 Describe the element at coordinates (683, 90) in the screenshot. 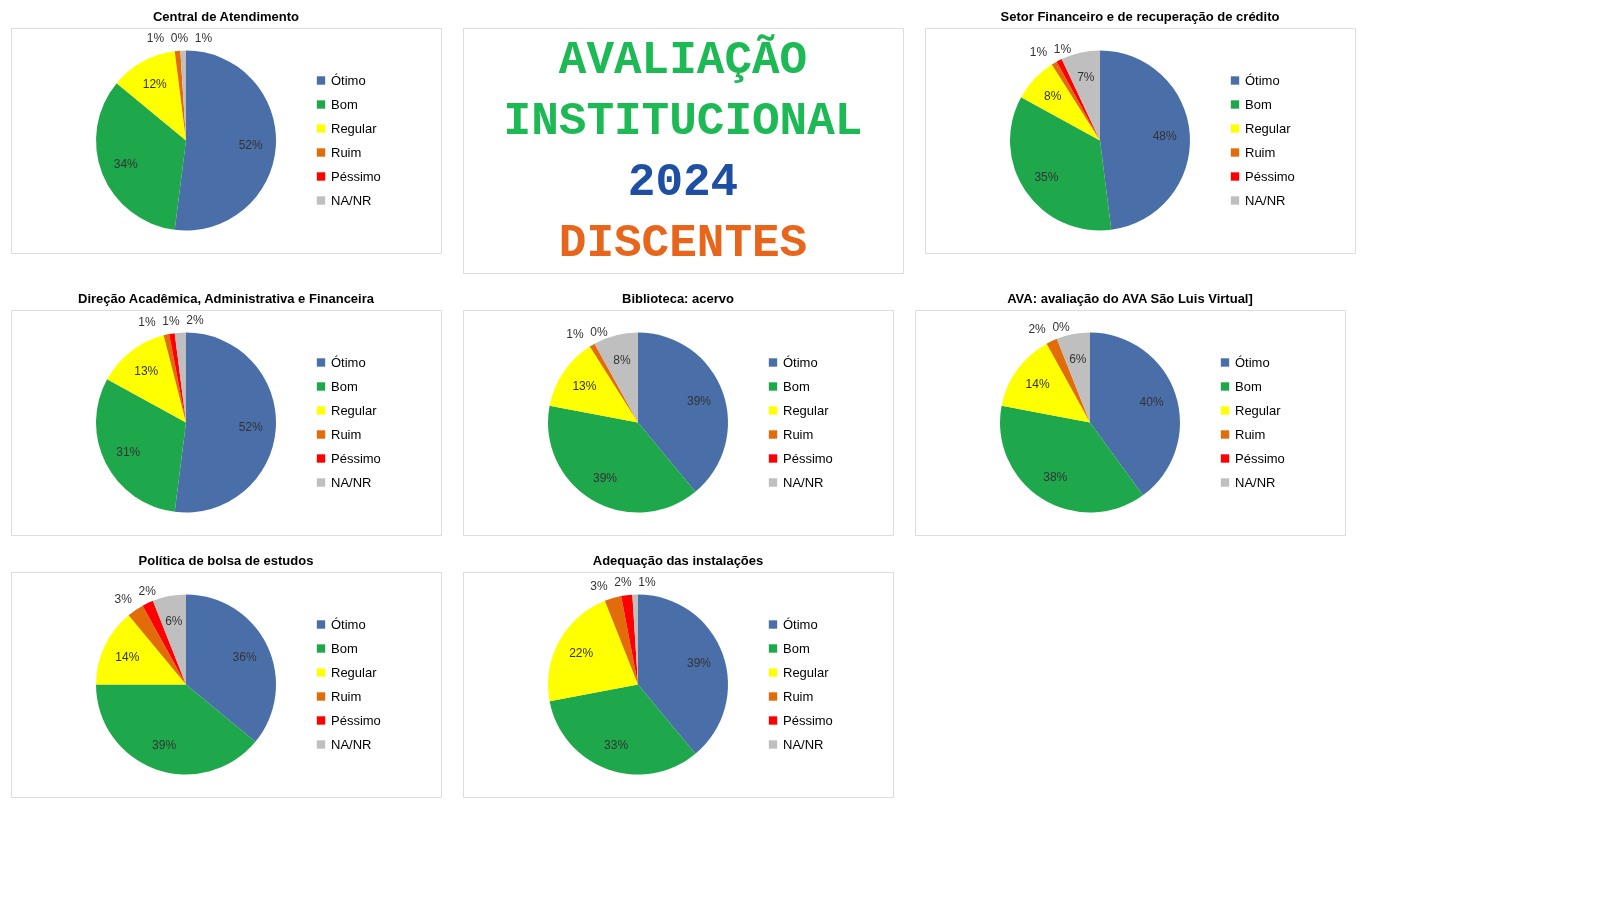

I see `text: AVALIAÇÃO INSTITUCIONAL` at that location.